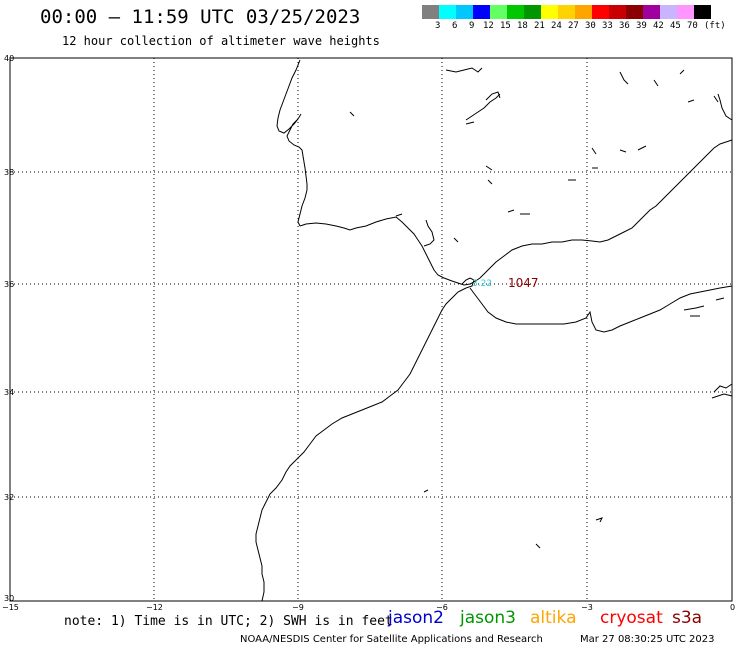 The image size is (740, 650). What do you see at coordinates (641, 26) in the screenshot?
I see `color-scale-label: 39` at bounding box center [641, 26].